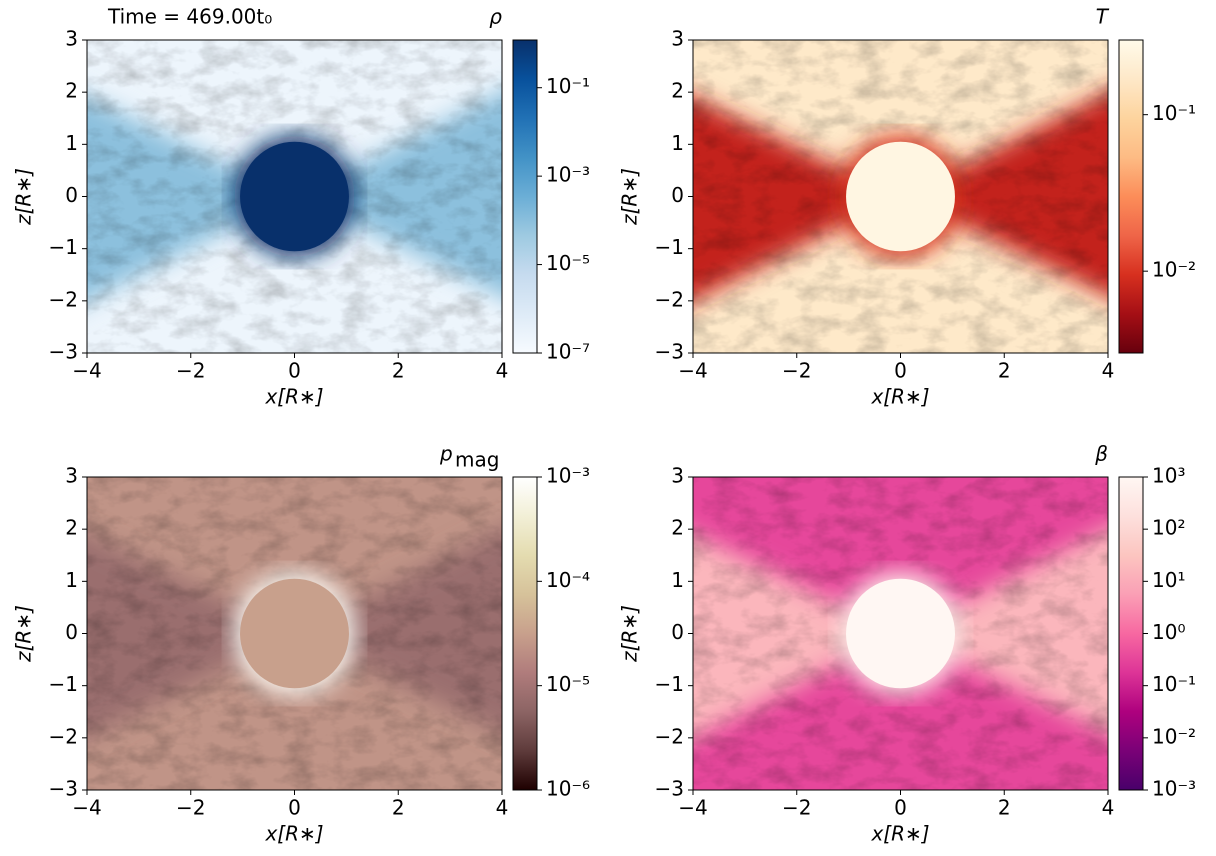 Image resolution: width=1216 pixels, height=856 pixels. Describe the element at coordinates (568, 789) in the screenshot. I see `colorbar-tick-label: 10⁻⁶` at that location.